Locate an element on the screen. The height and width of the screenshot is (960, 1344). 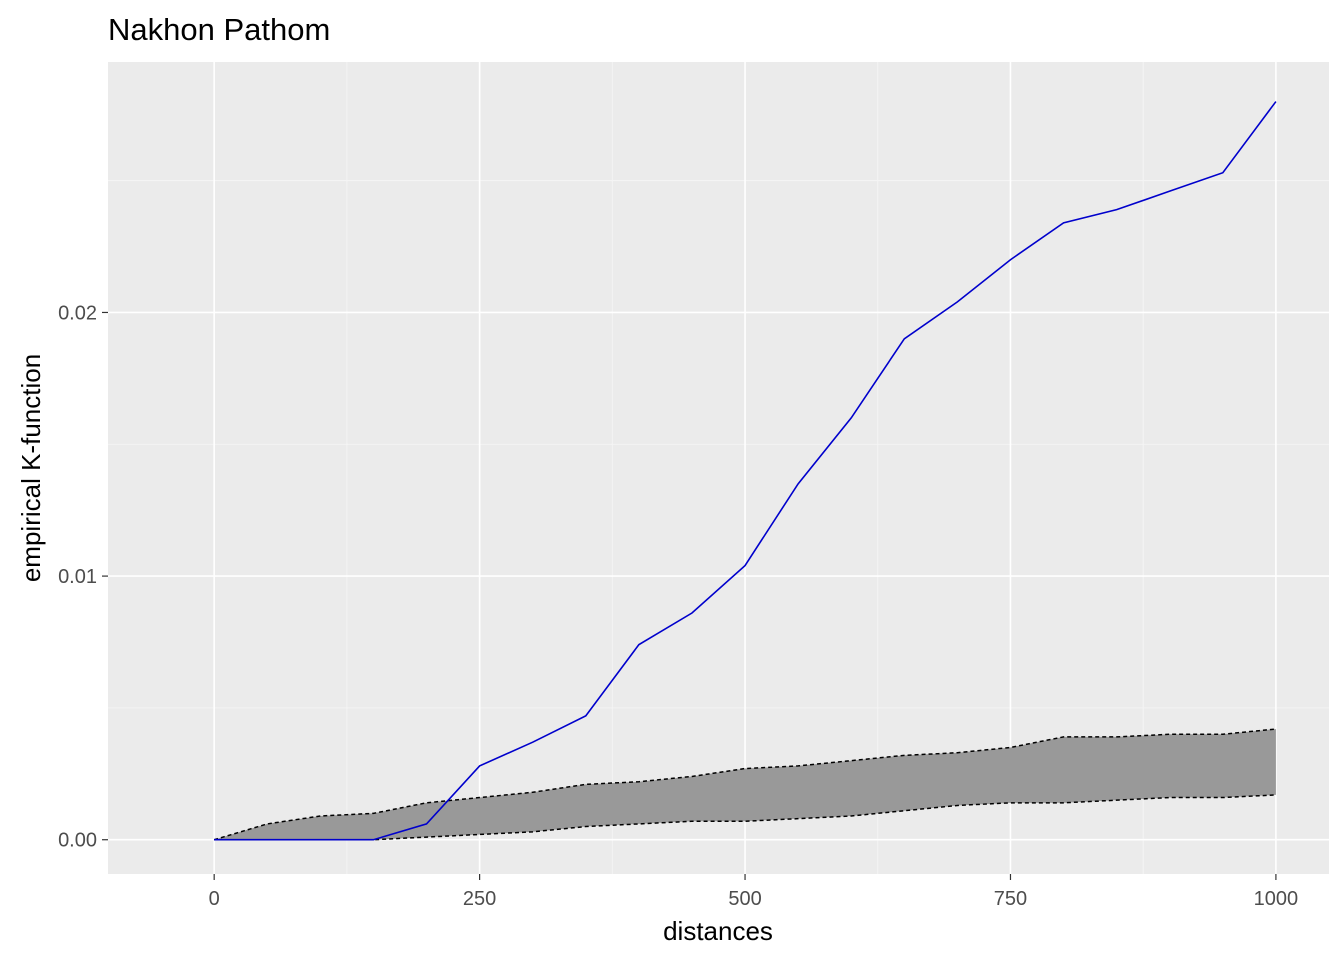
envelope-upper-line is located at coordinates (744, 784).